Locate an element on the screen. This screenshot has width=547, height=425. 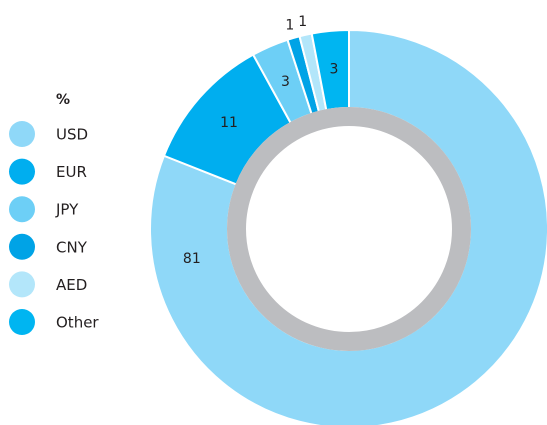
legend-label: EUR is located at coordinates (71, 172).